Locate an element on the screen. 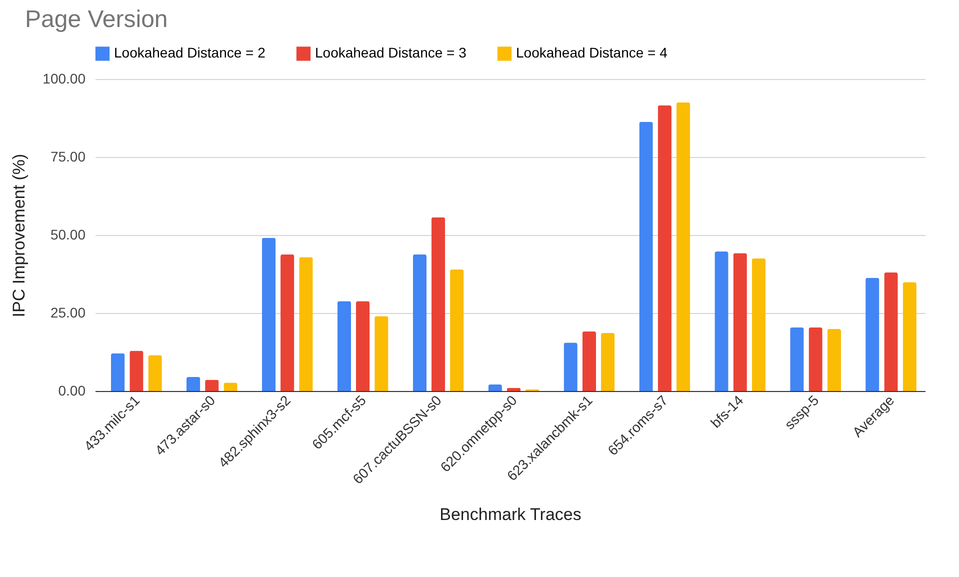 This screenshot has height=577, width=959. y-tick-label: 50.00 is located at coordinates (68, 234).